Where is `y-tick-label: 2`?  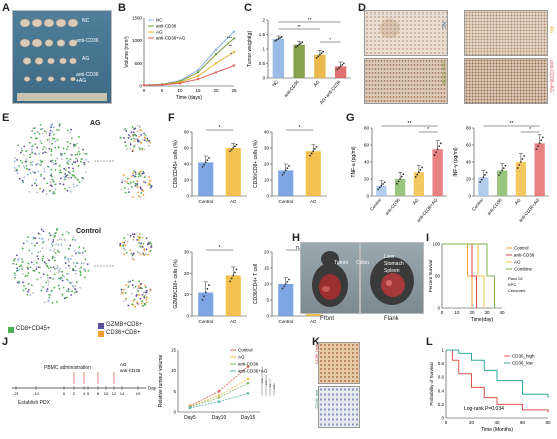
y-tick-label: 2 is located at coordinates (263, 20).